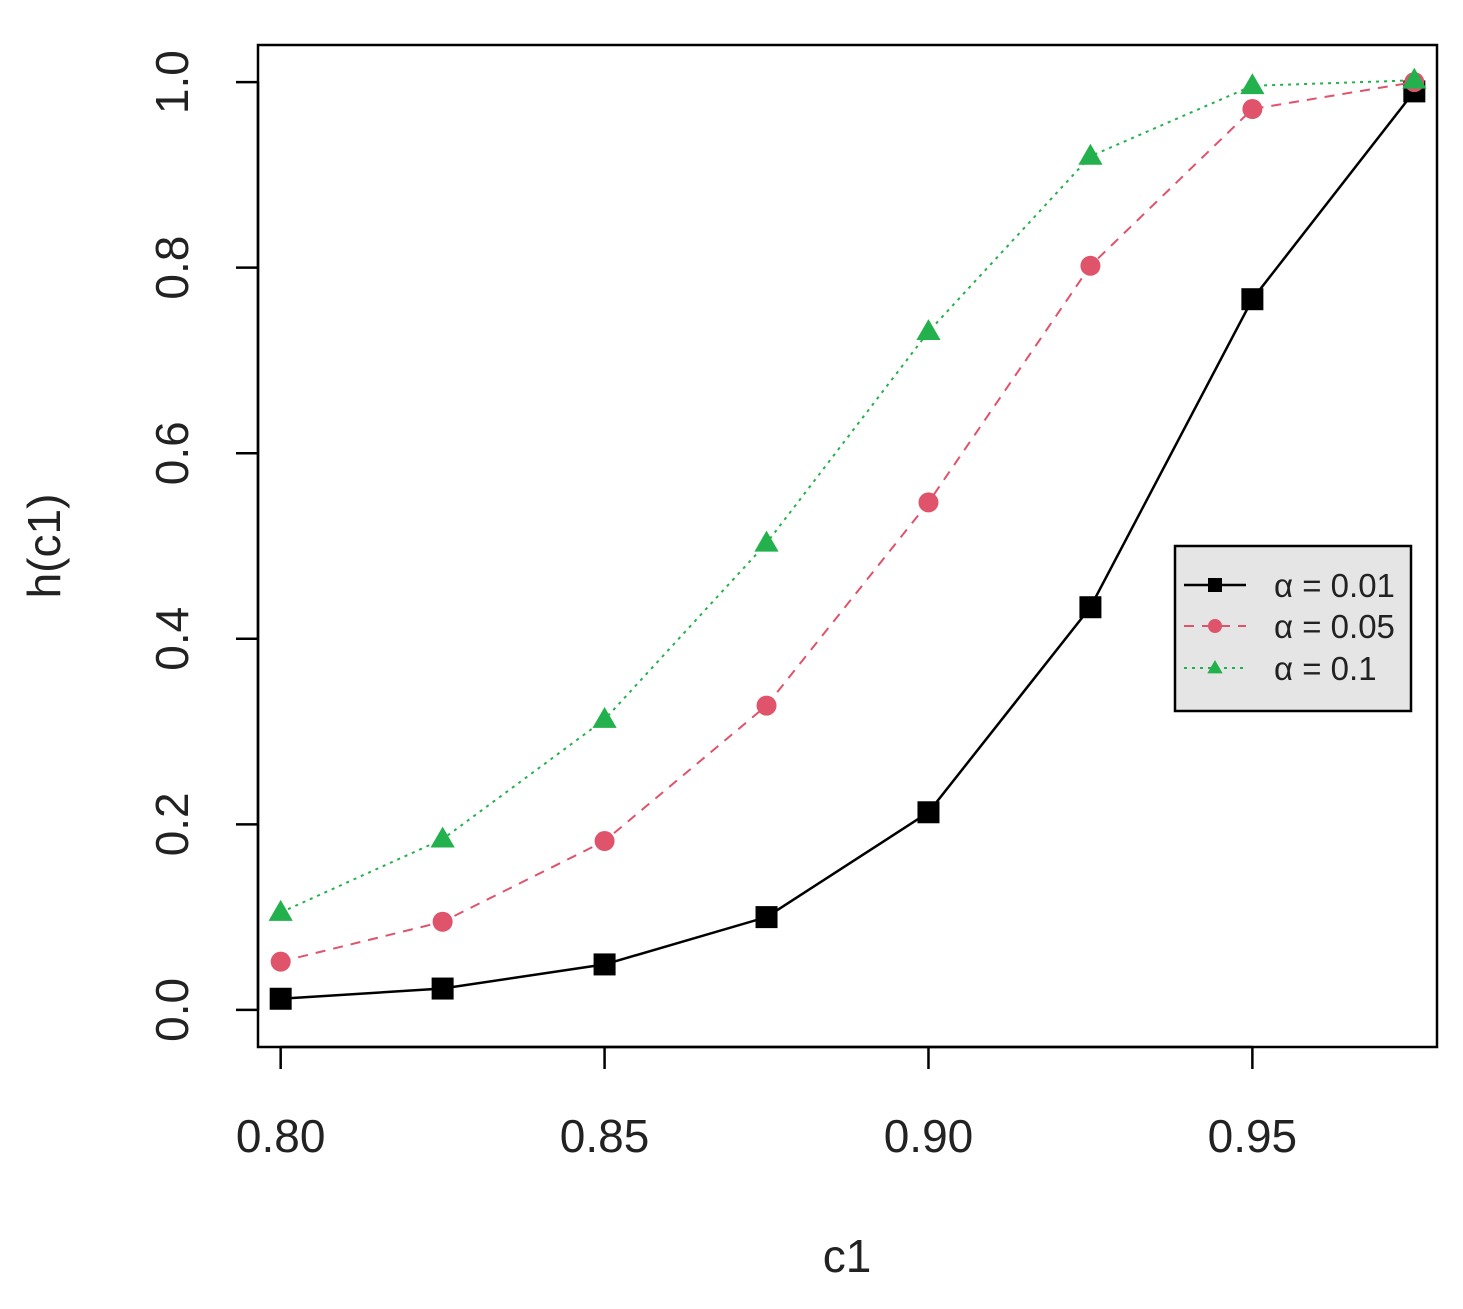 This screenshot has width=1463, height=1309. I want to click on x-axis: 0.80 0.85 0.90 0.95, so click(767, 1103).